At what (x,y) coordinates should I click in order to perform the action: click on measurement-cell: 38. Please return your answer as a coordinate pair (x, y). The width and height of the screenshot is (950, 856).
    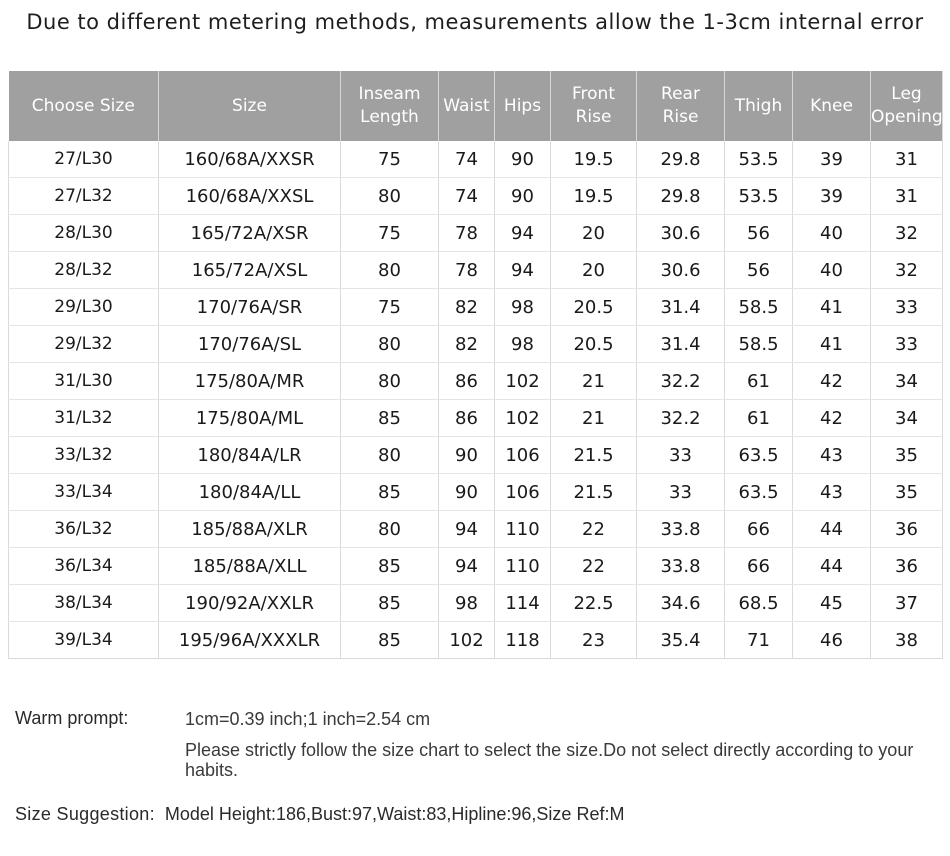
    Looking at the image, I should click on (906, 640).